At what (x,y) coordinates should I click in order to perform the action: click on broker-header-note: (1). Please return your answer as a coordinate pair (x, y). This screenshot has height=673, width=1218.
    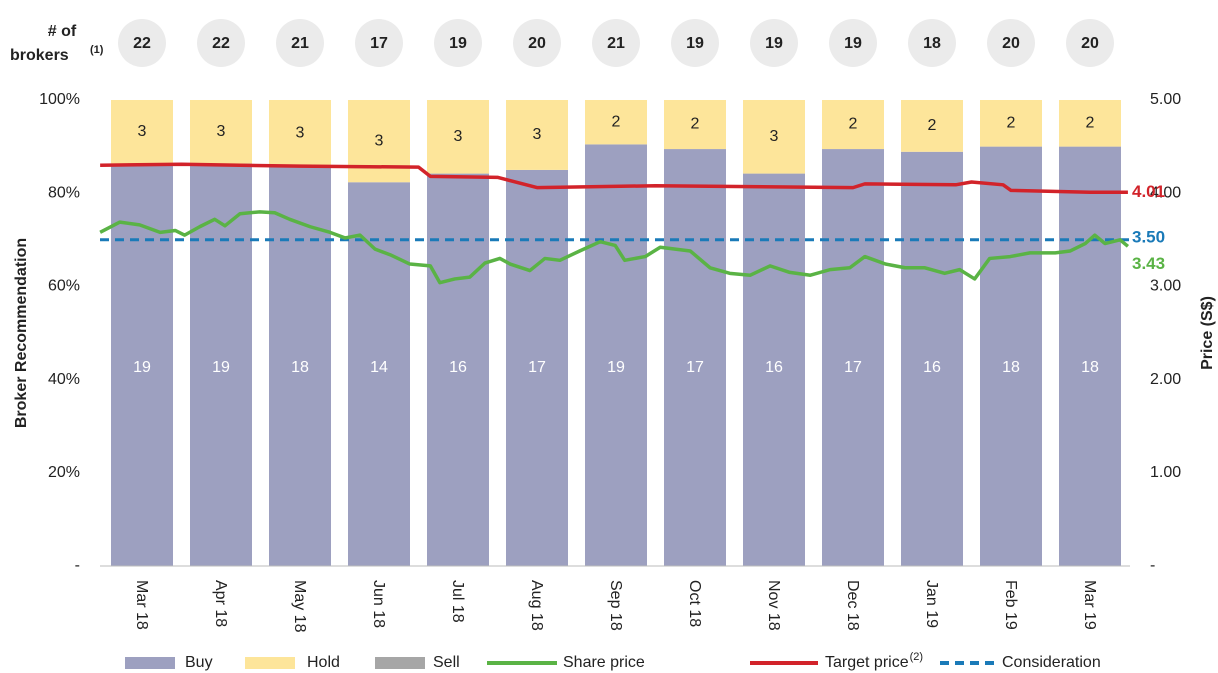
    Looking at the image, I should click on (97, 50).